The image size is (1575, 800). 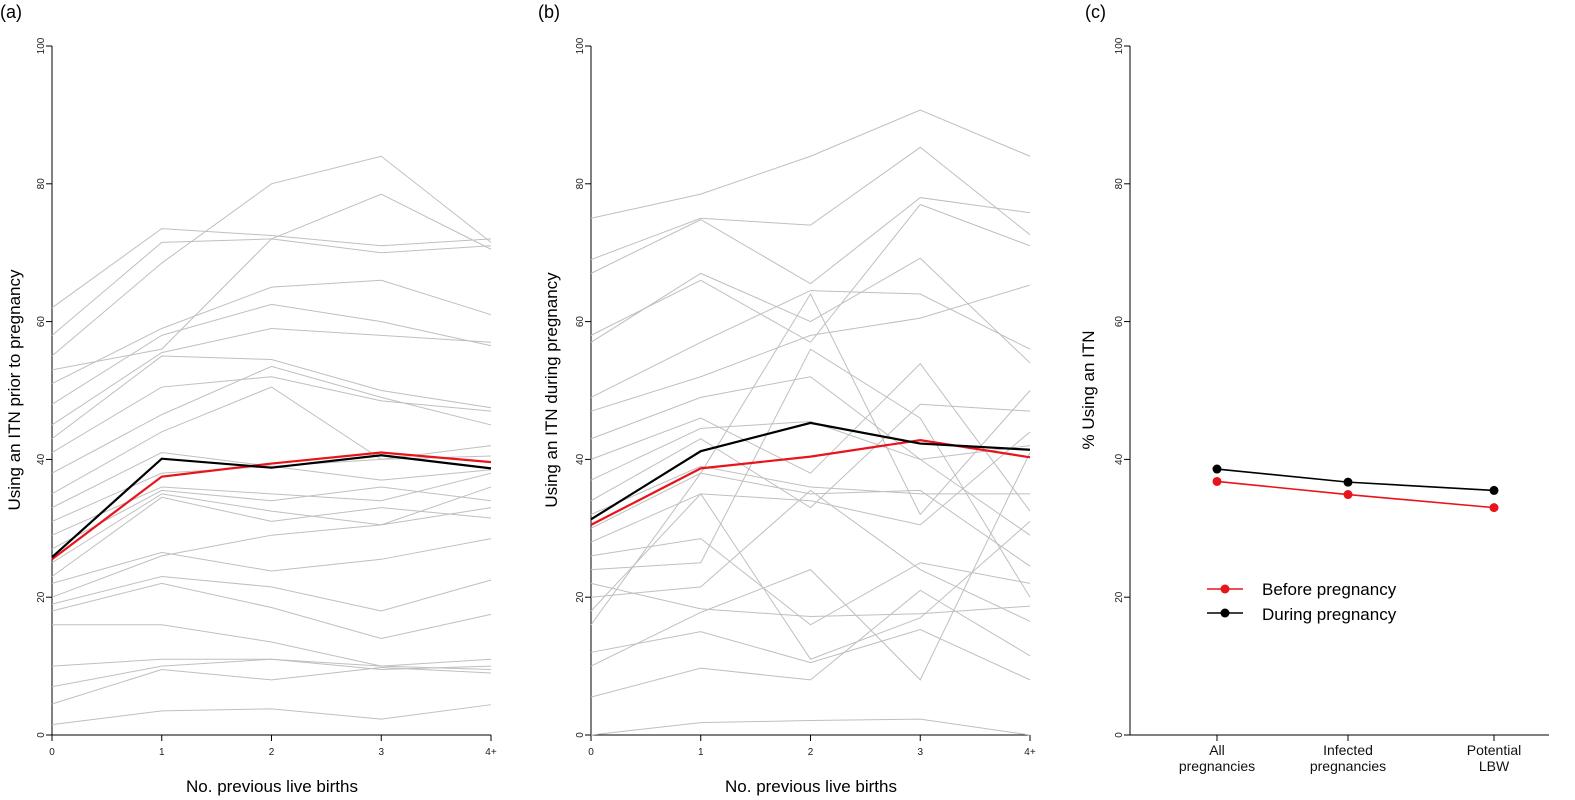 I want to click on legend-marker-during, so click(x=1225, y=613).